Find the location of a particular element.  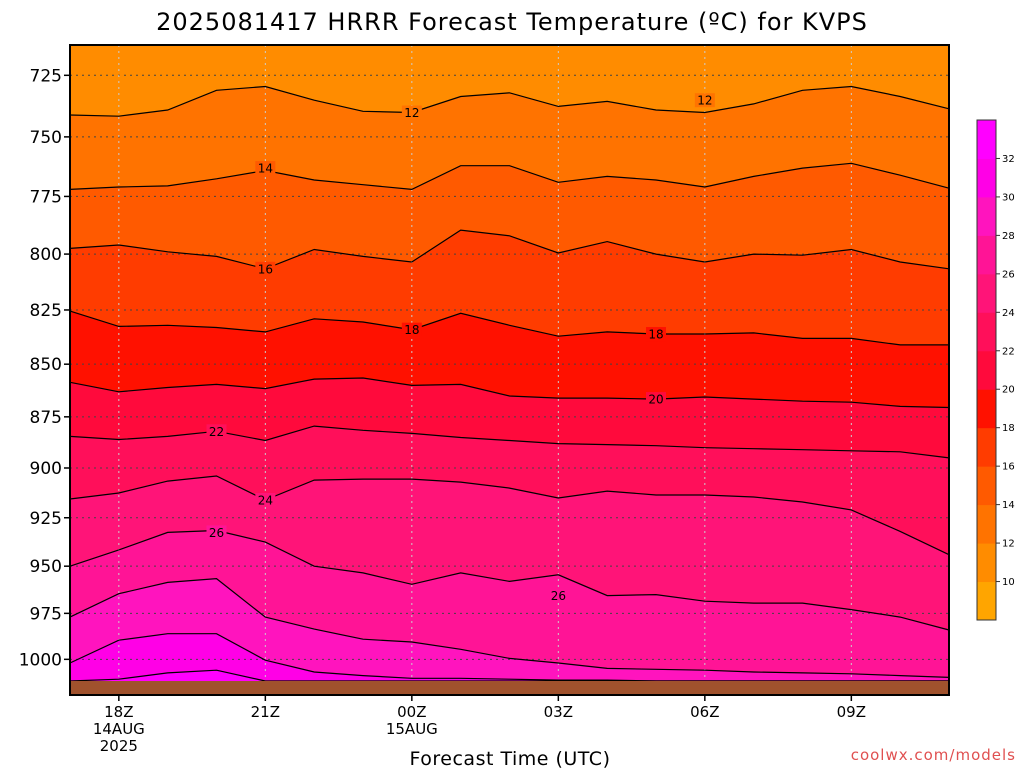

y-tick-label: 1000 is located at coordinates (40, 660).